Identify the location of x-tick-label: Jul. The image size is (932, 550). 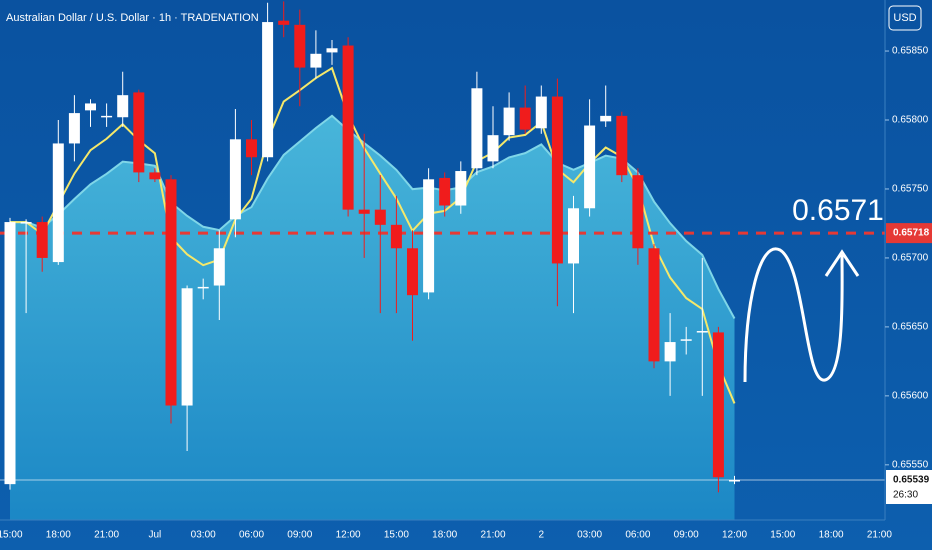
(155, 535).